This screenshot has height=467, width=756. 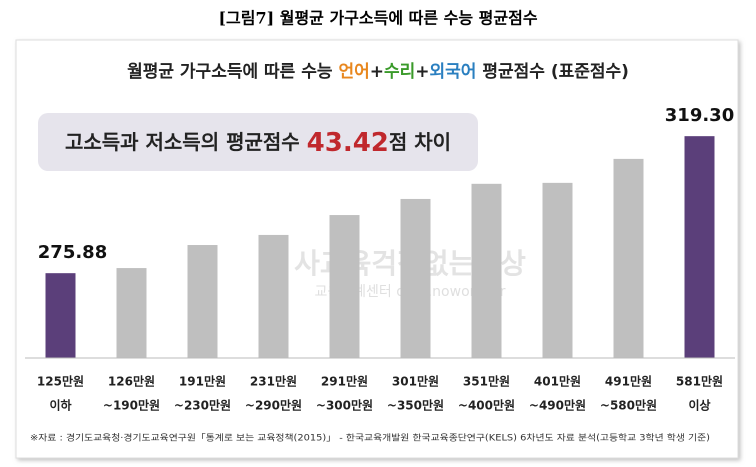 What do you see at coordinates (486, 405) in the screenshot?
I see `x-tick-label: ~400만원` at bounding box center [486, 405].